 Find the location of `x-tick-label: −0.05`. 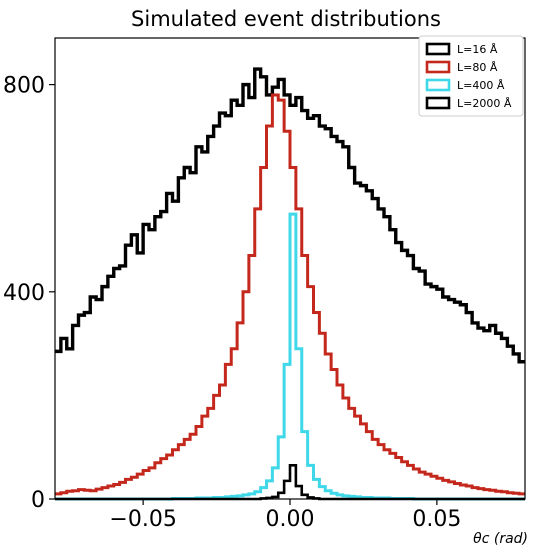

x-tick-label: −0.05 is located at coordinates (142, 519).